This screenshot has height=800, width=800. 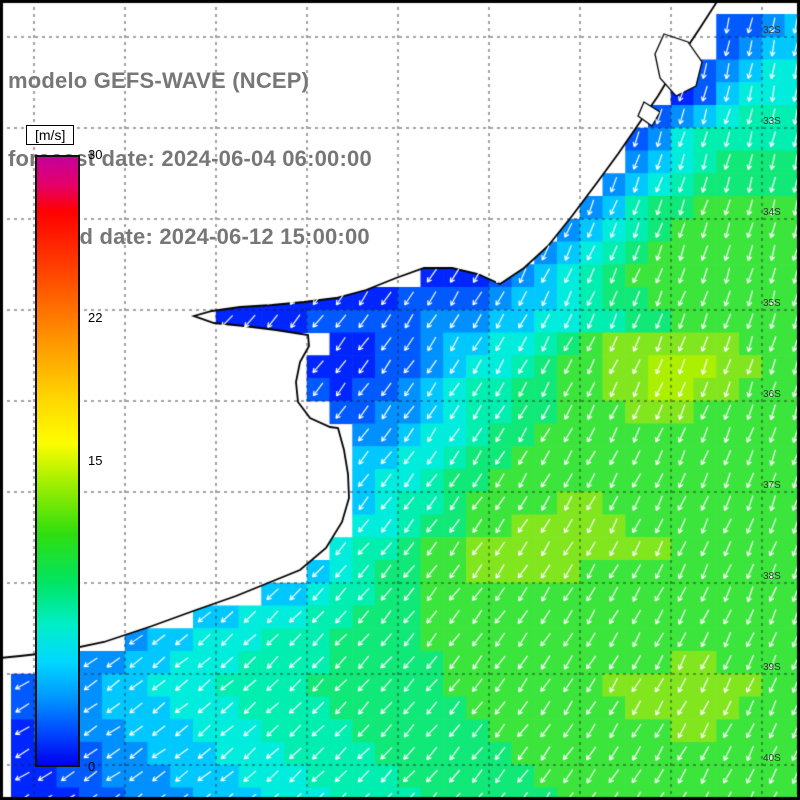 I want to click on colorbar, so click(x=57, y=461).